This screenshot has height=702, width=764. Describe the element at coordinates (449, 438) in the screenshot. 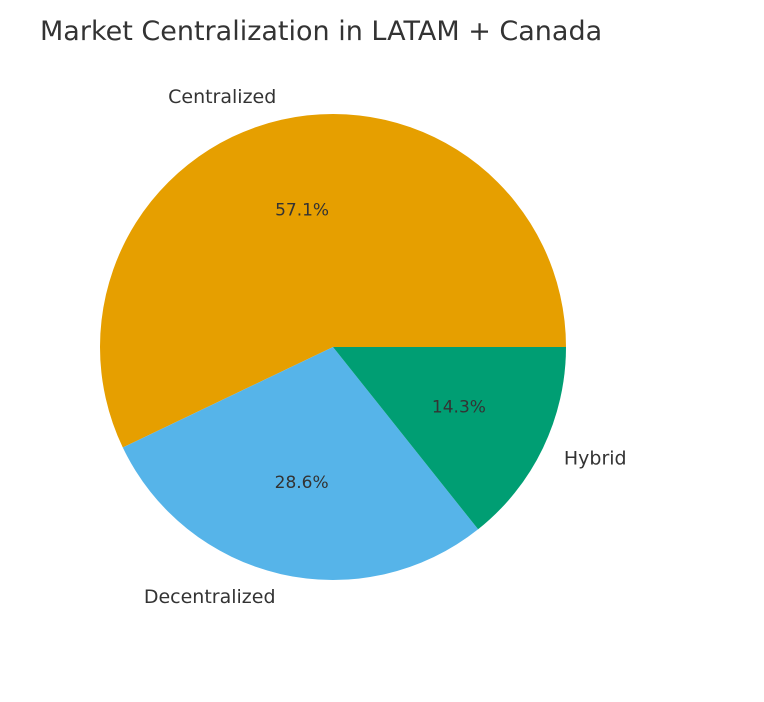

I see `pie-slice-hybrid` at that location.